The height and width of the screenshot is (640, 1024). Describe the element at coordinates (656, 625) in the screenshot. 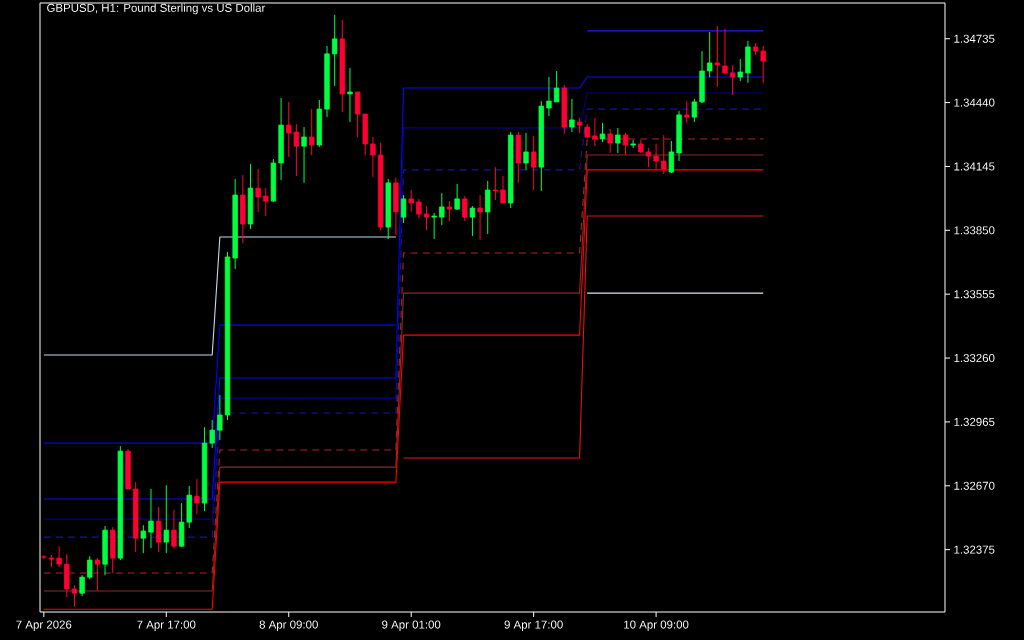

I see `x-tick-label: 10 Apr 09:00` at that location.